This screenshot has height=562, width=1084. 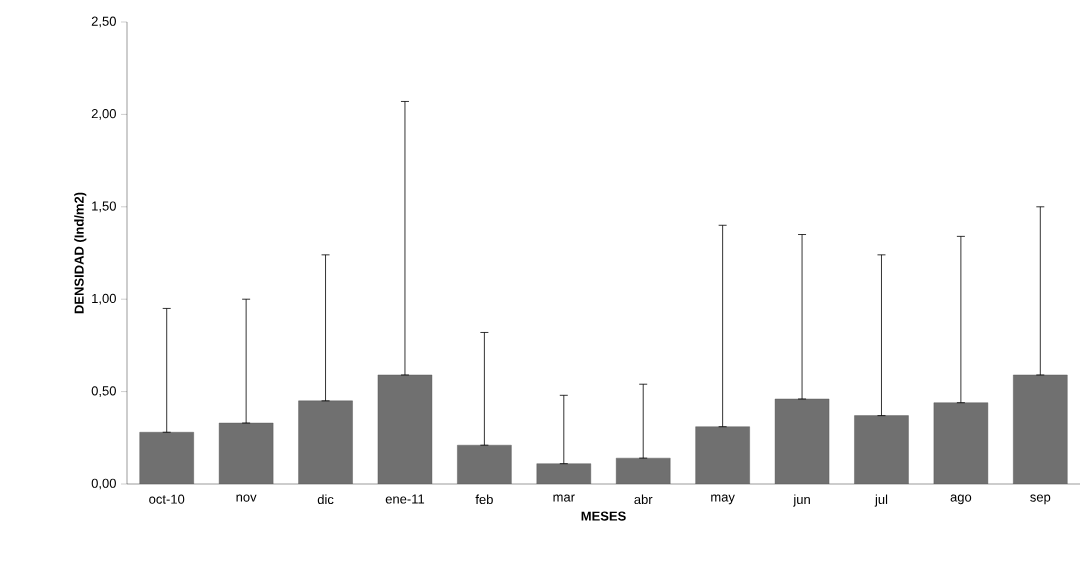 I want to click on x-tick-label: abr, so click(x=643, y=499).